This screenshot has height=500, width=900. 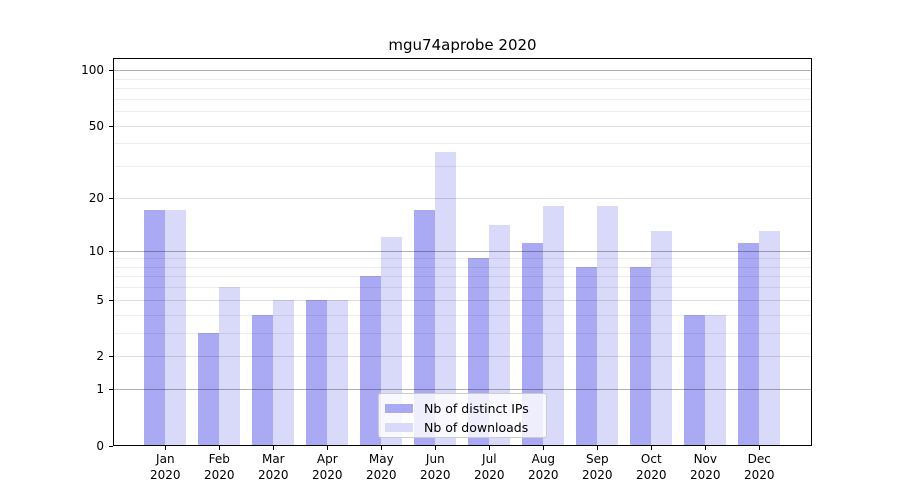 I want to click on x-tick-label-jan: Jan 2020, so click(x=165, y=467).